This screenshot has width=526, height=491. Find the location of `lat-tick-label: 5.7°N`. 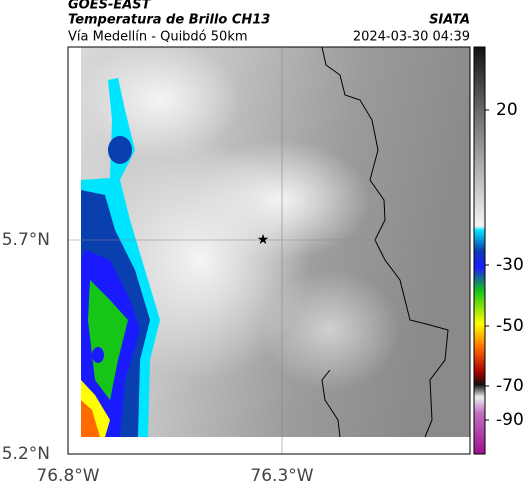

lat-tick-label: 5.7°N is located at coordinates (26, 240).